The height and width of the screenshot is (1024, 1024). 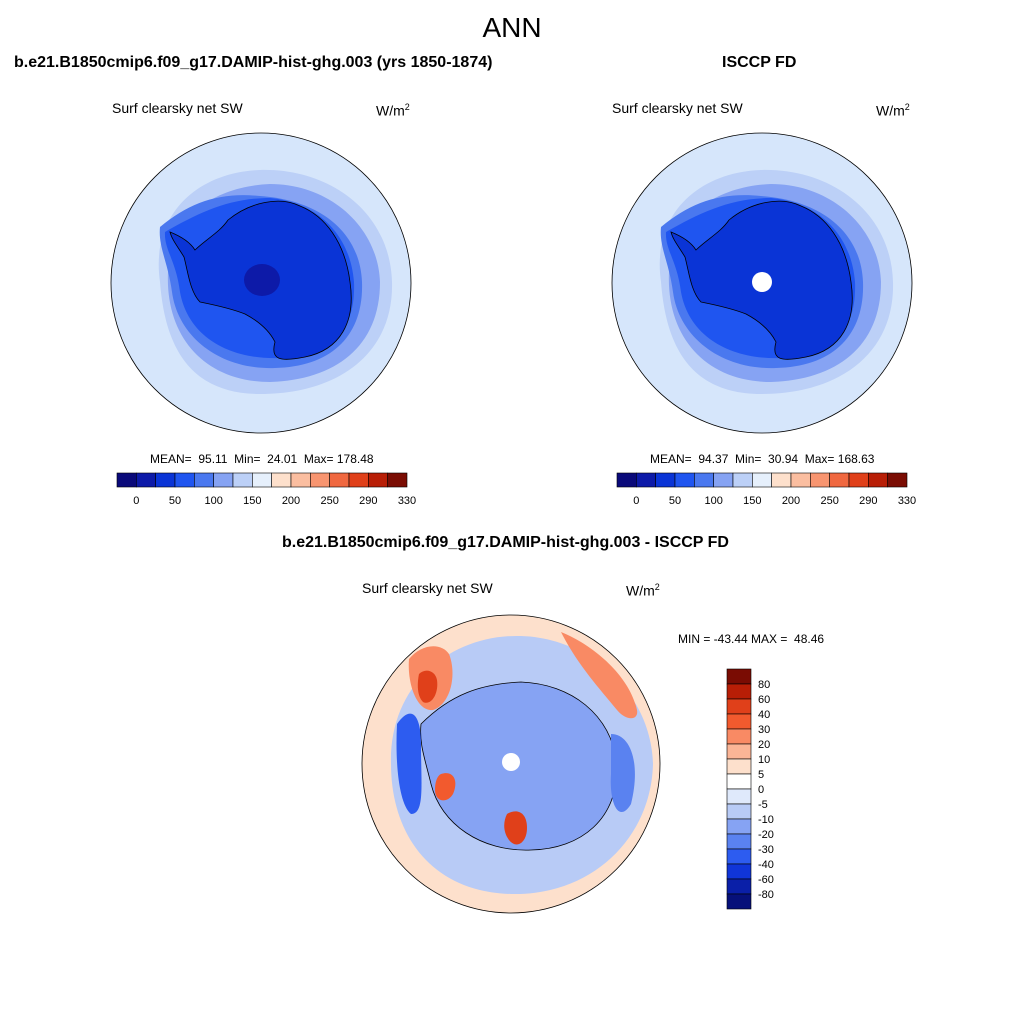 I want to click on diff-colorbar-tick-label: 10, so click(x=764, y=760).